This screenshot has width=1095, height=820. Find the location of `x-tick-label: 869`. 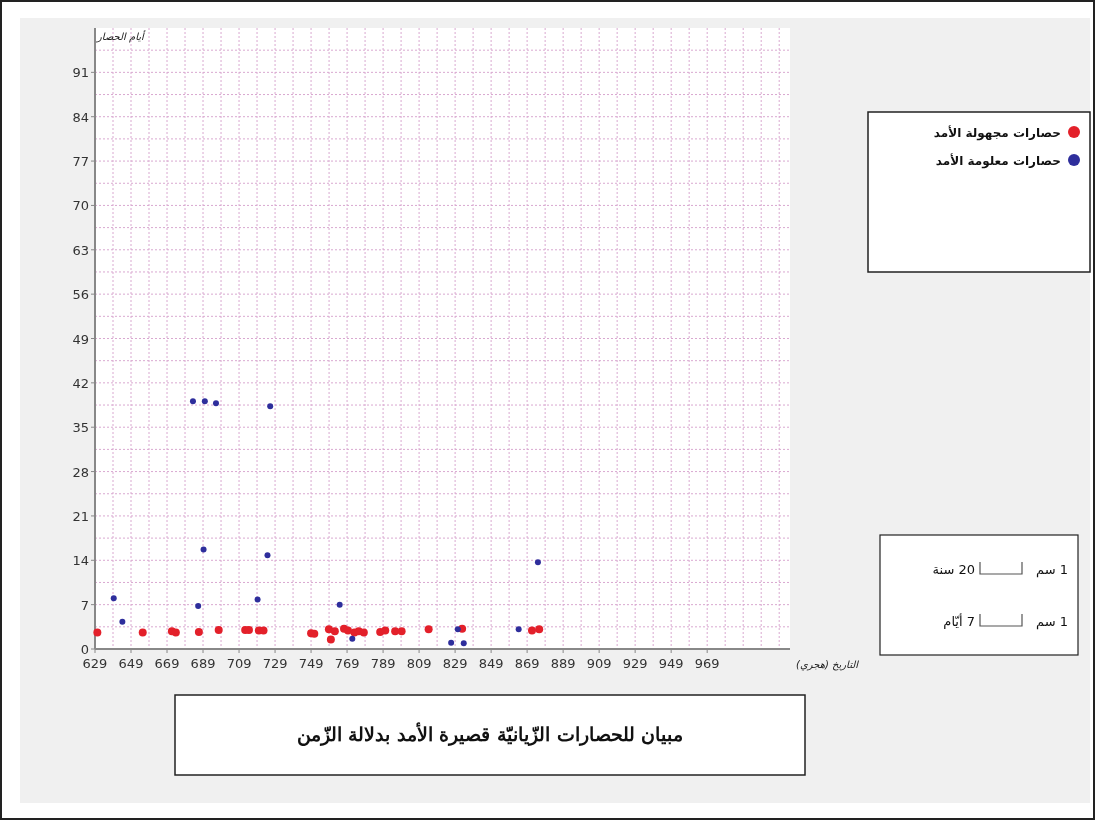

x-tick-label: 869 is located at coordinates (527, 663).